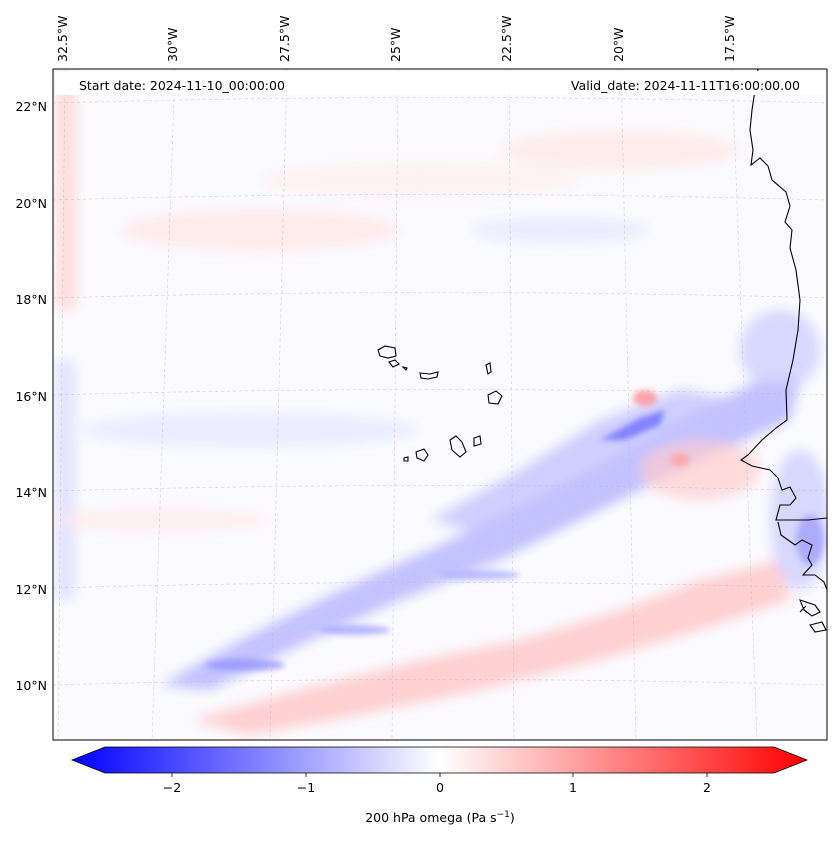  Describe the element at coordinates (477, 441) in the screenshot. I see `cabo-verde-maio` at that location.